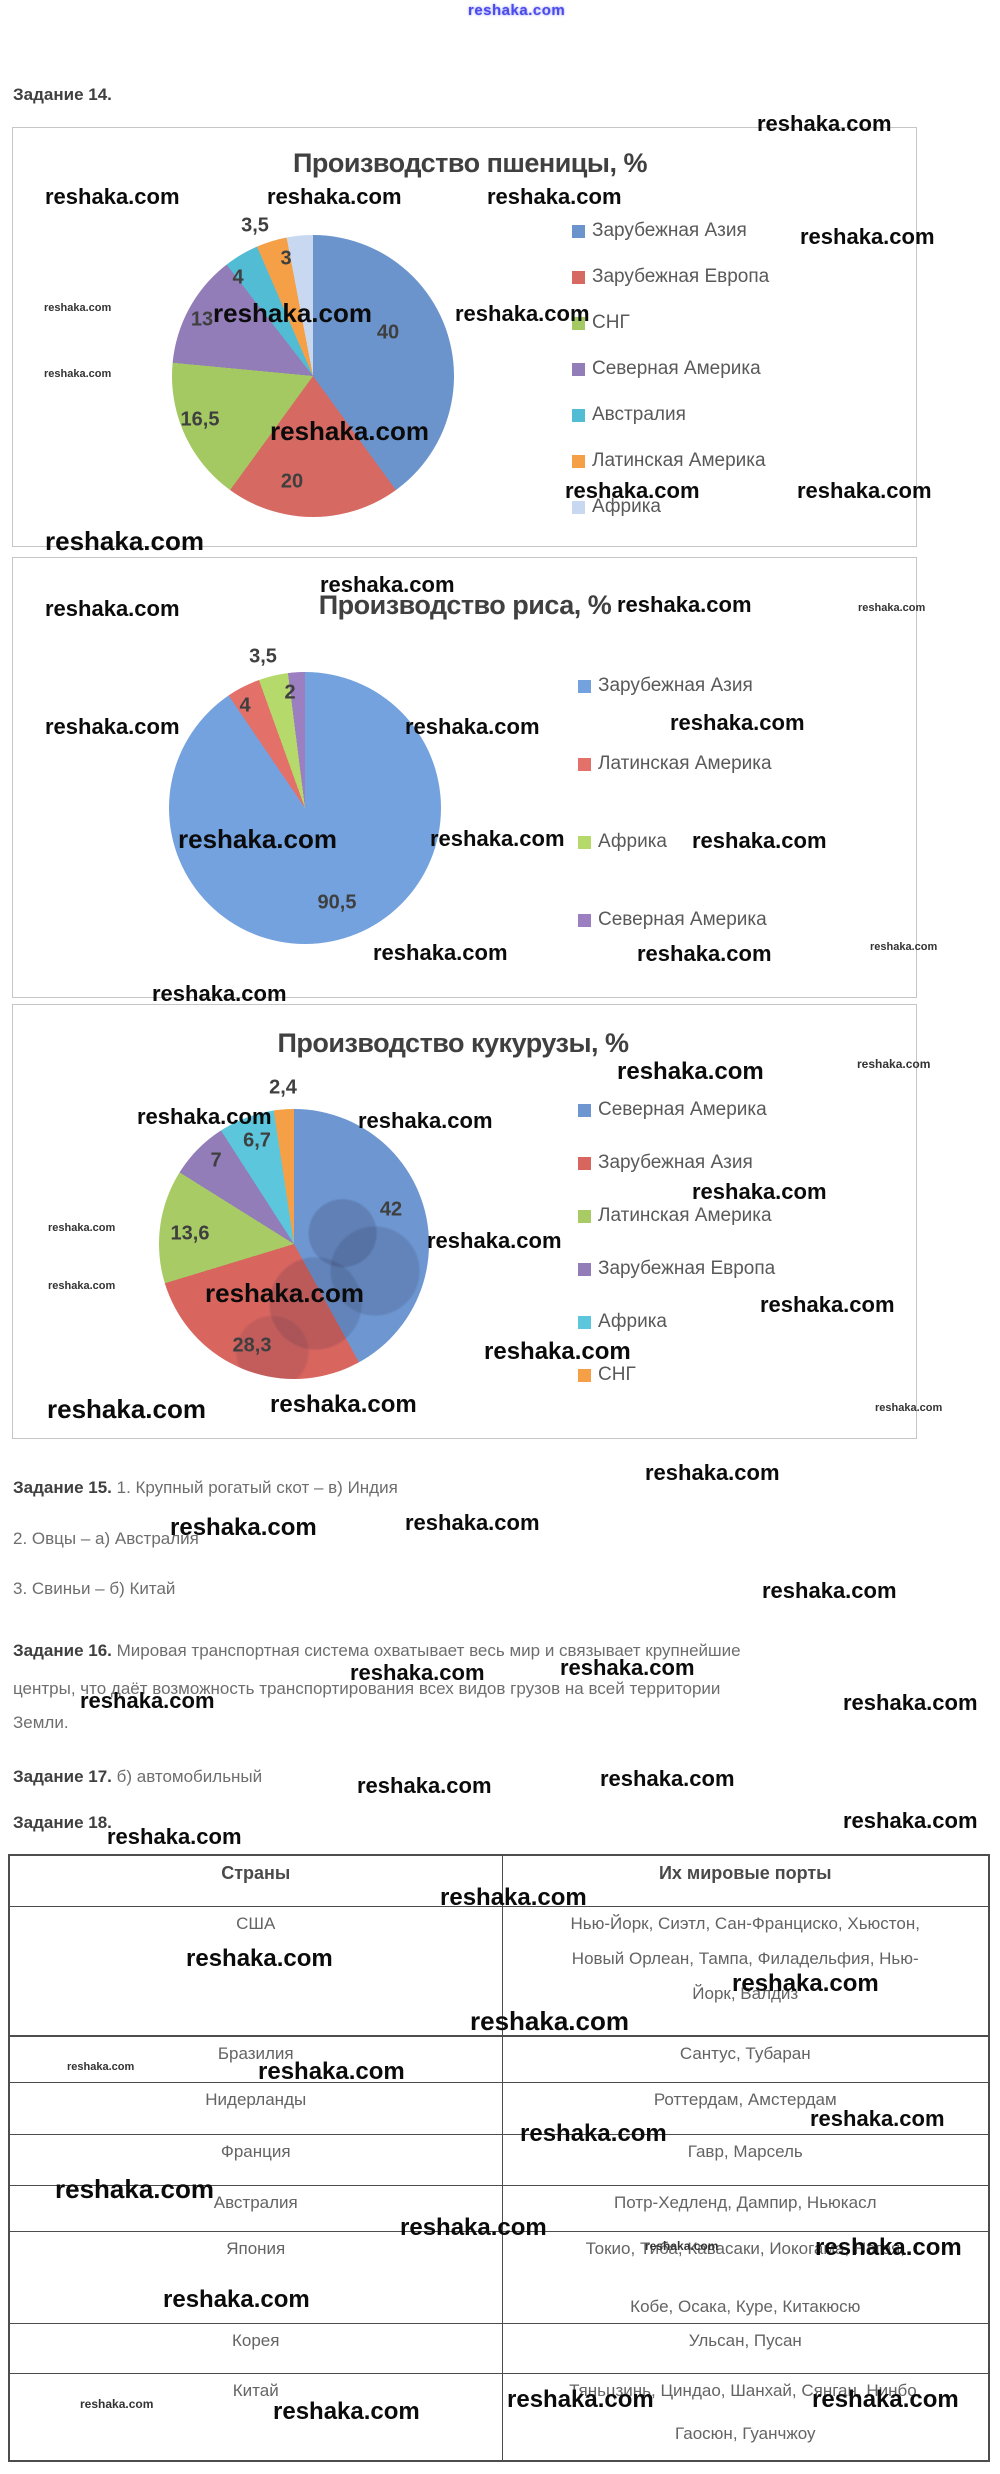 Image resolution: width=1000 pixels, height=2474 pixels. Describe the element at coordinates (745, 2340) in the screenshot. I see `ports-line-text: Ульсан, Пусан` at that location.